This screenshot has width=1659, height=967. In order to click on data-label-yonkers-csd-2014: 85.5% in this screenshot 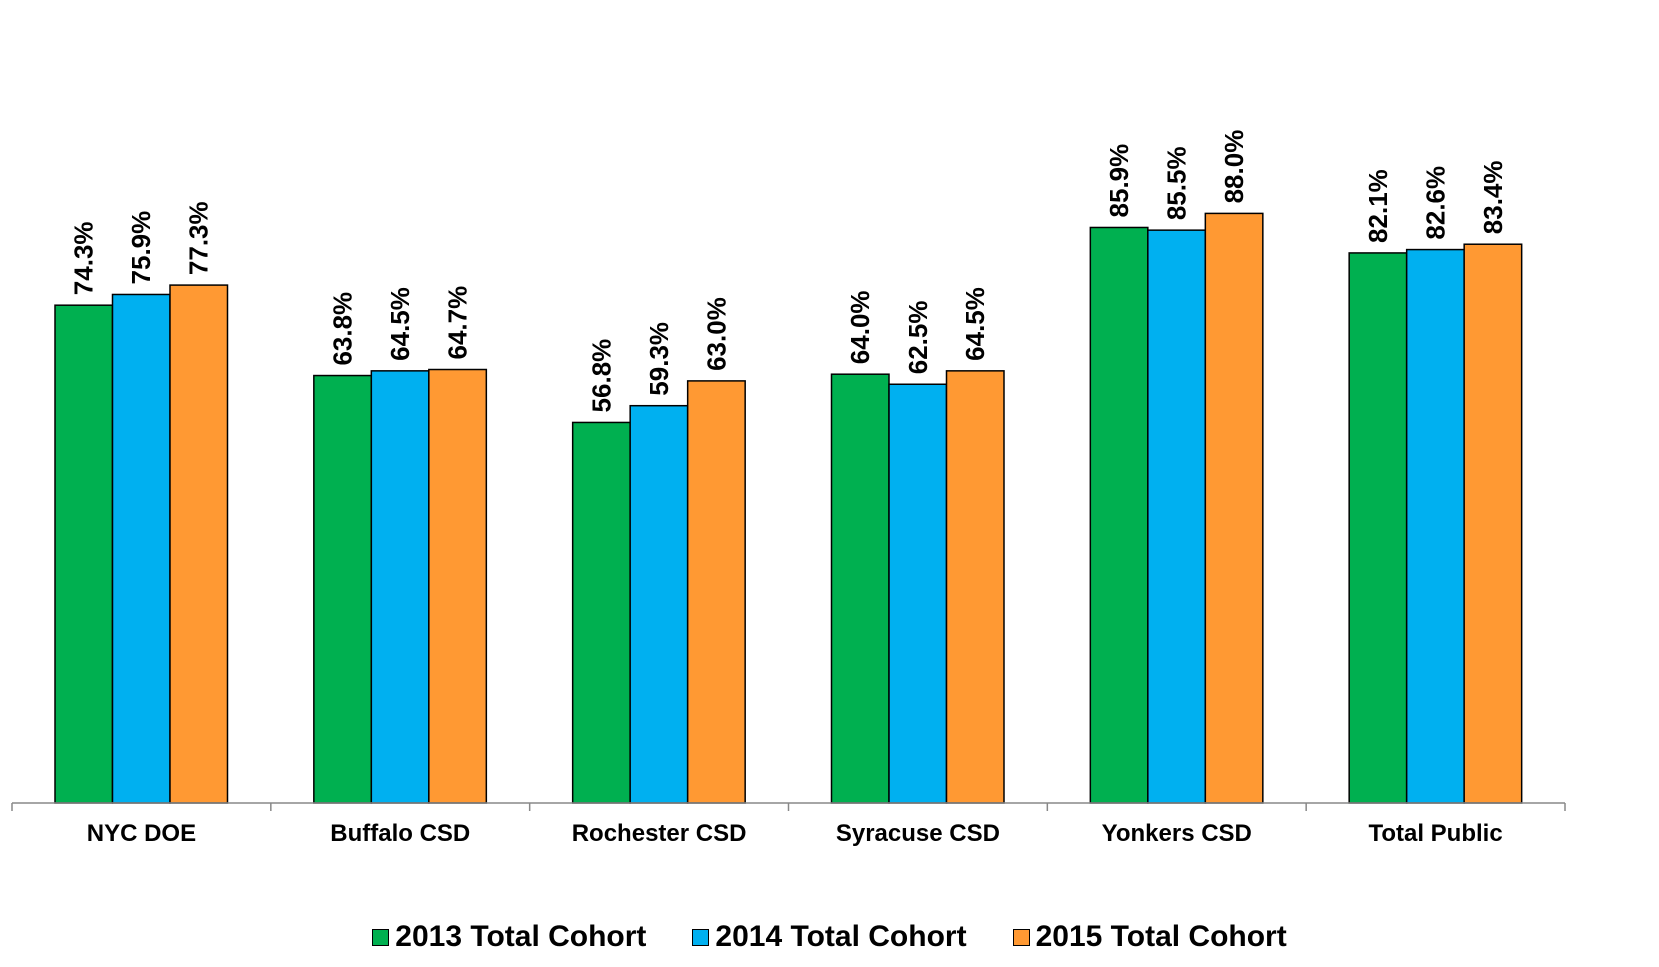, I will do `click(1177, 183)`.